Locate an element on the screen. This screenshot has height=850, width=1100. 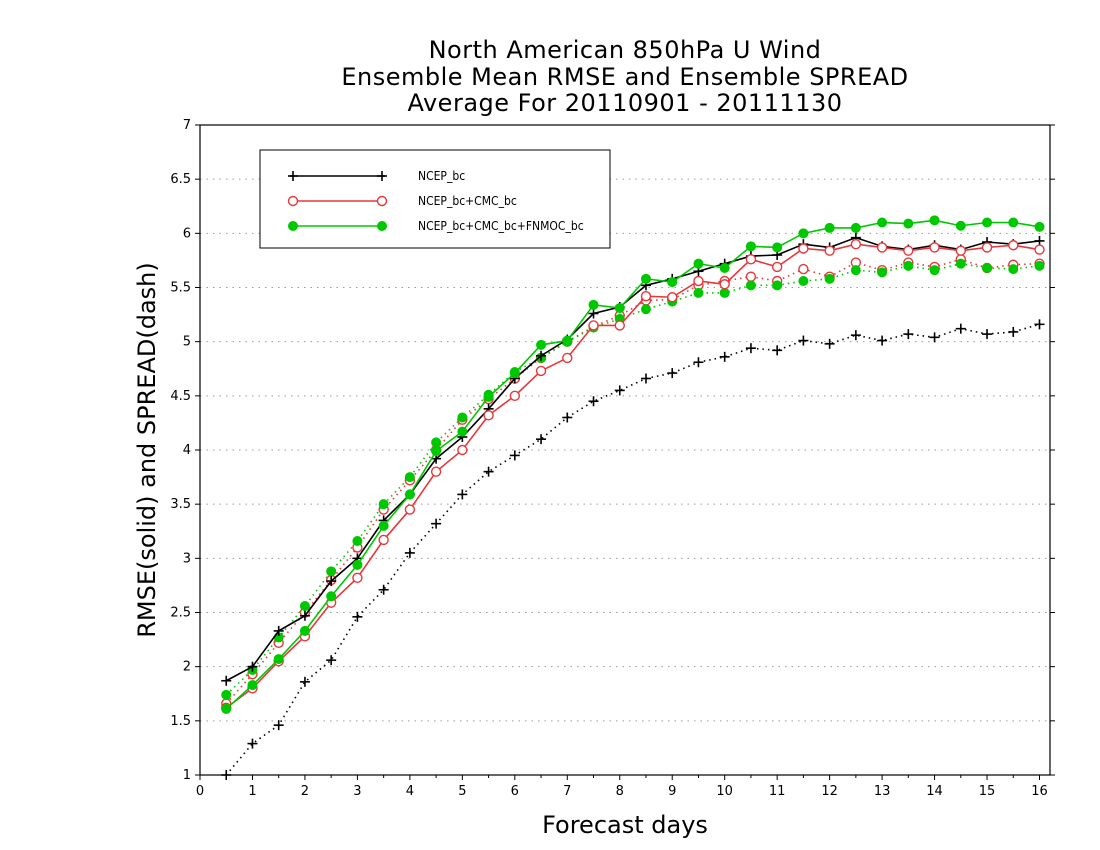
legend-label-ncep-bc-cmc-bc: NCEP_bc+CMC_bc is located at coordinates (467, 201).